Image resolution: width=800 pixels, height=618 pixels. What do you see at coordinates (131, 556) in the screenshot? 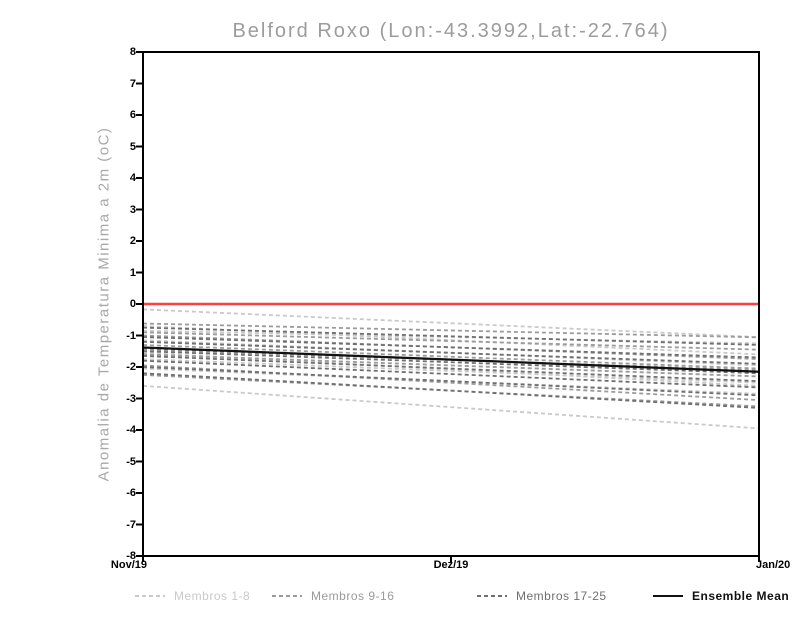
I see `y-tick-label: -8` at bounding box center [131, 556].